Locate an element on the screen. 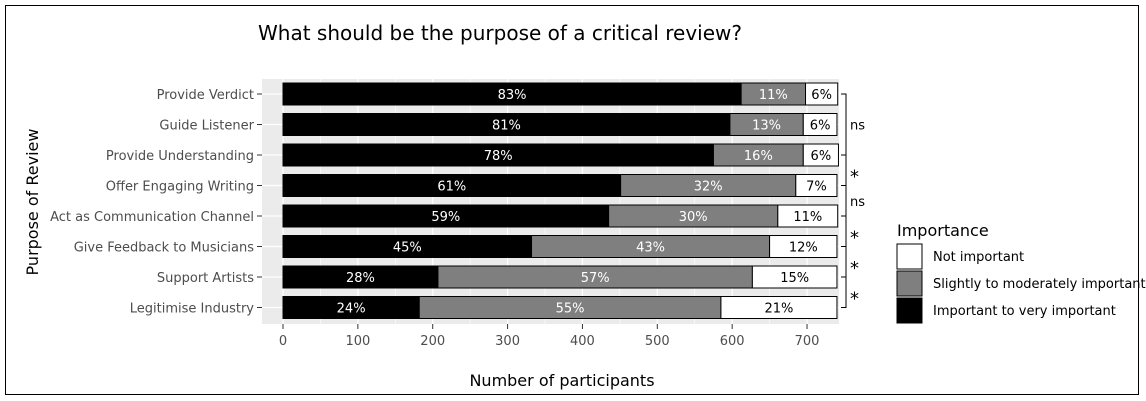 This screenshot has width=1146, height=401. y-tick-label: Support Artists is located at coordinates (205, 278).